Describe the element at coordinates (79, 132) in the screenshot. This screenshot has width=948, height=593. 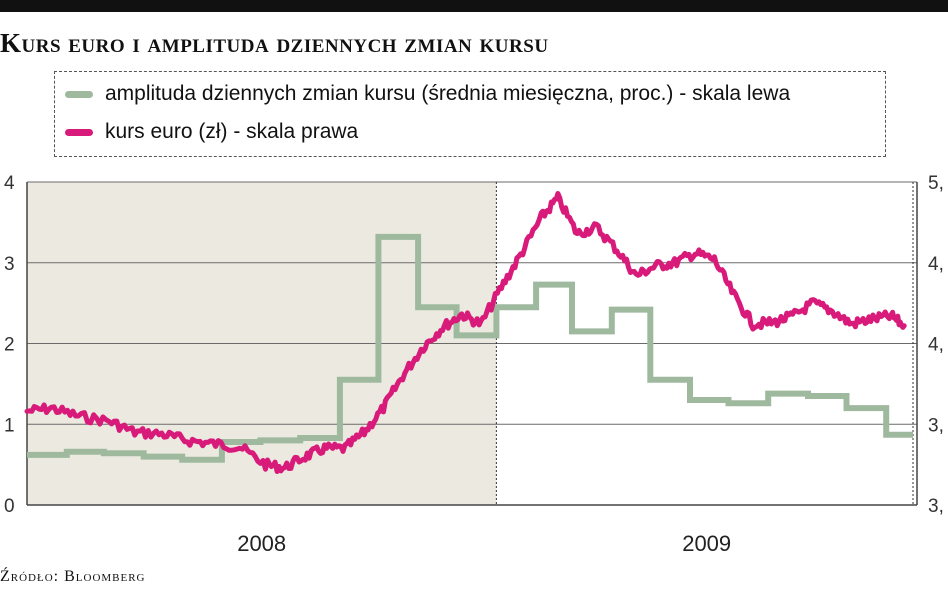
I see `legend-swatch-eur-rate` at that location.